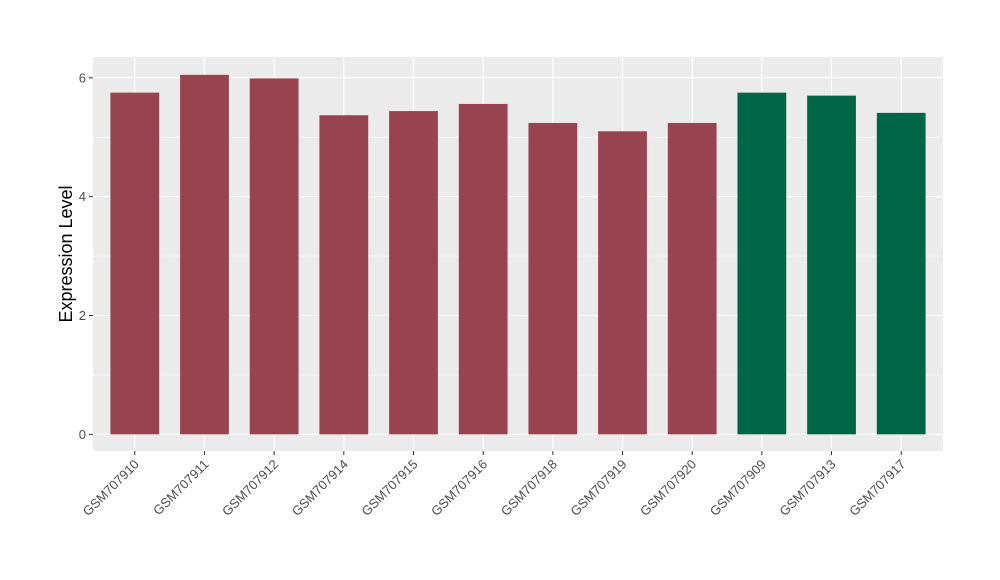 The height and width of the screenshot is (580, 1000). What do you see at coordinates (82, 434) in the screenshot?
I see `y-tick-label: 0` at bounding box center [82, 434].